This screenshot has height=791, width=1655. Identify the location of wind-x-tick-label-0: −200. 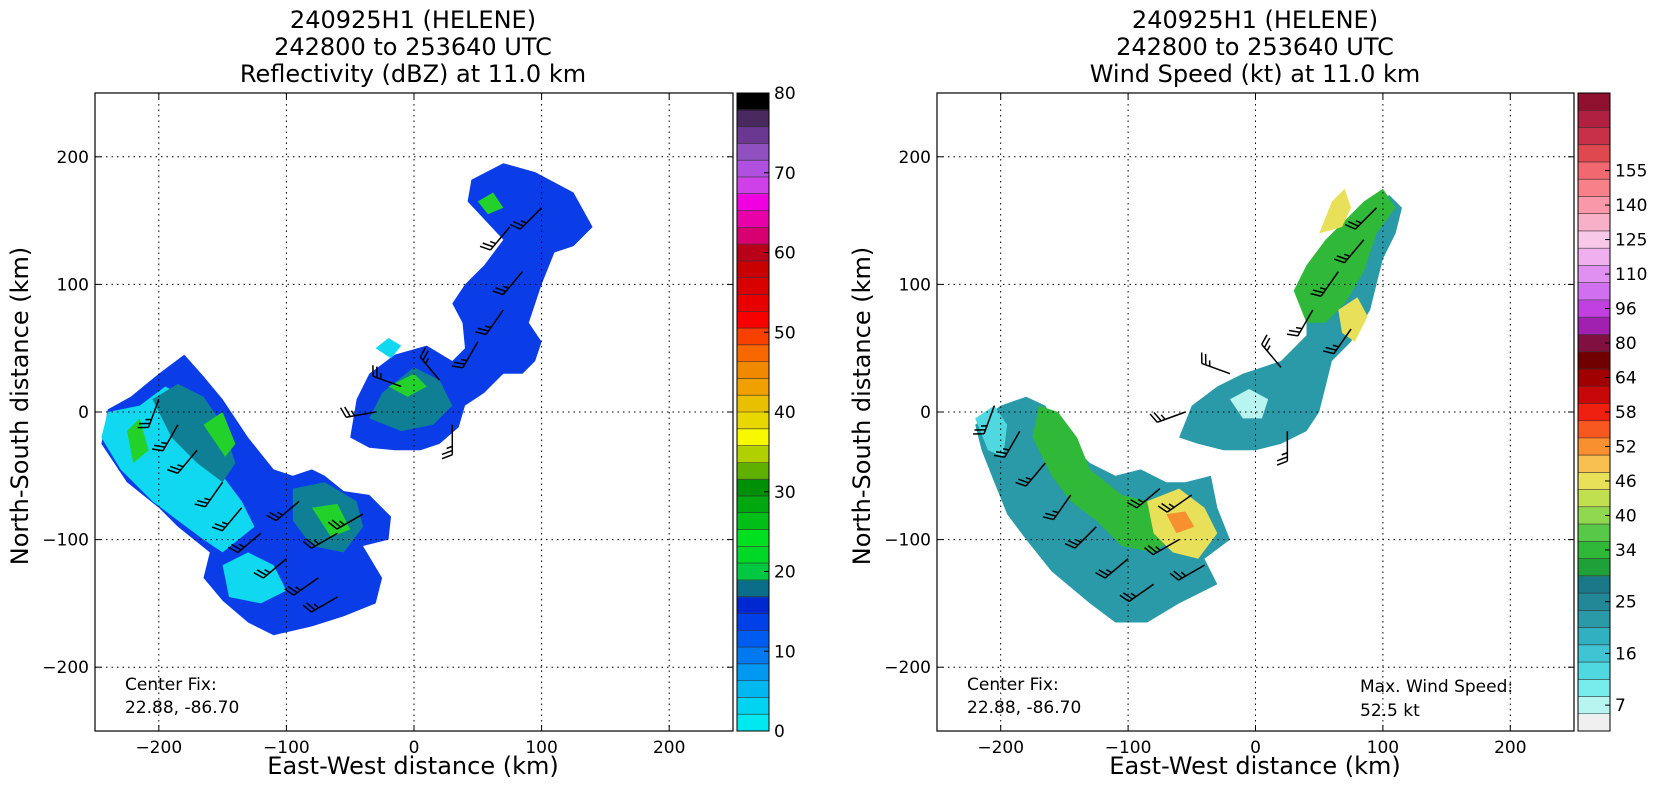
(1000, 748).